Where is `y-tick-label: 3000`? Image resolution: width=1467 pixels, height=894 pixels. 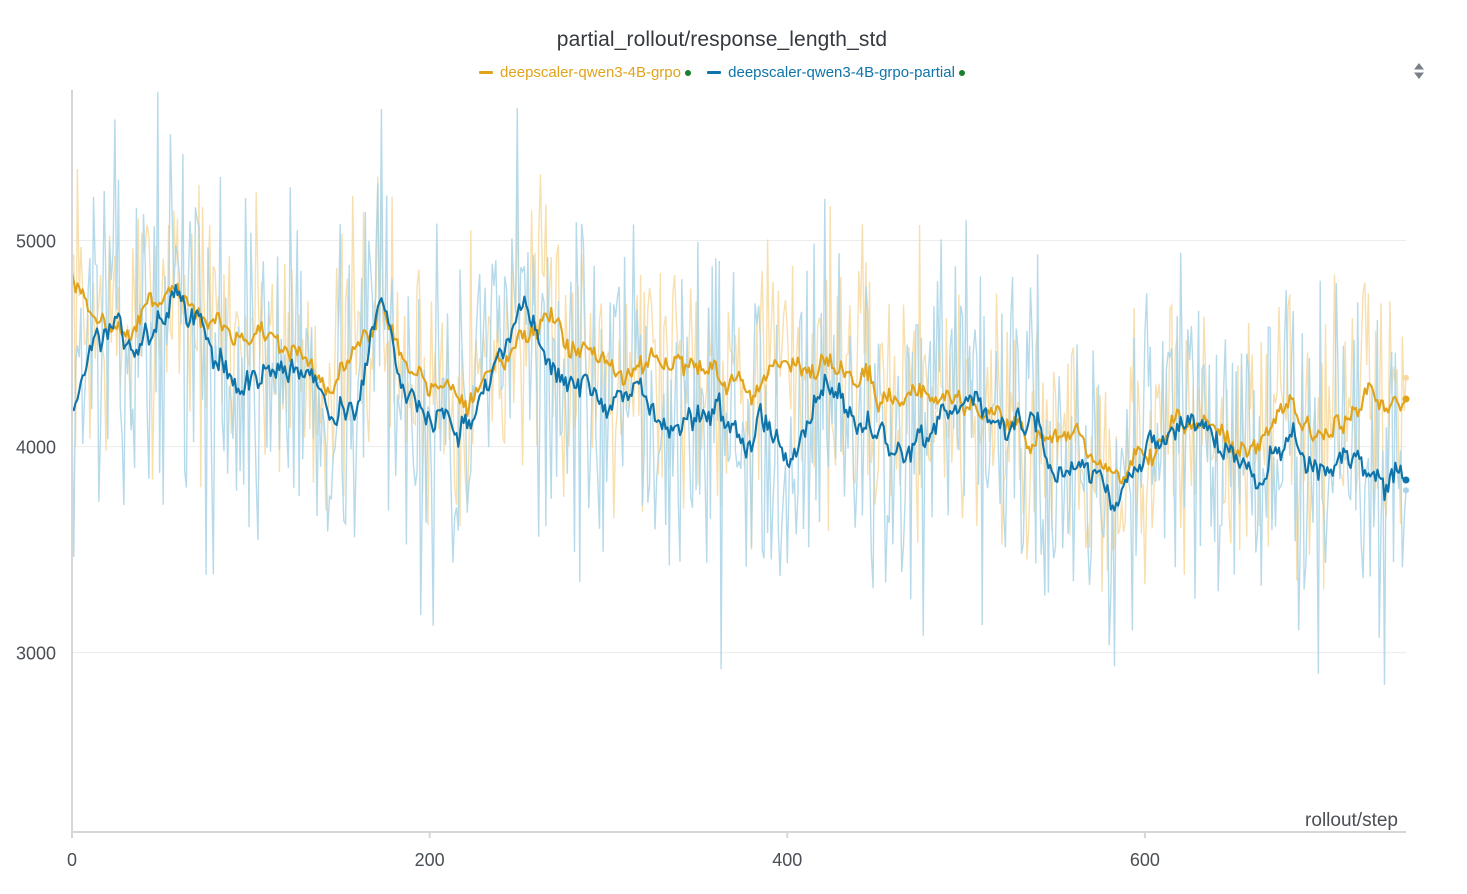
y-tick-label: 3000 is located at coordinates (36, 654).